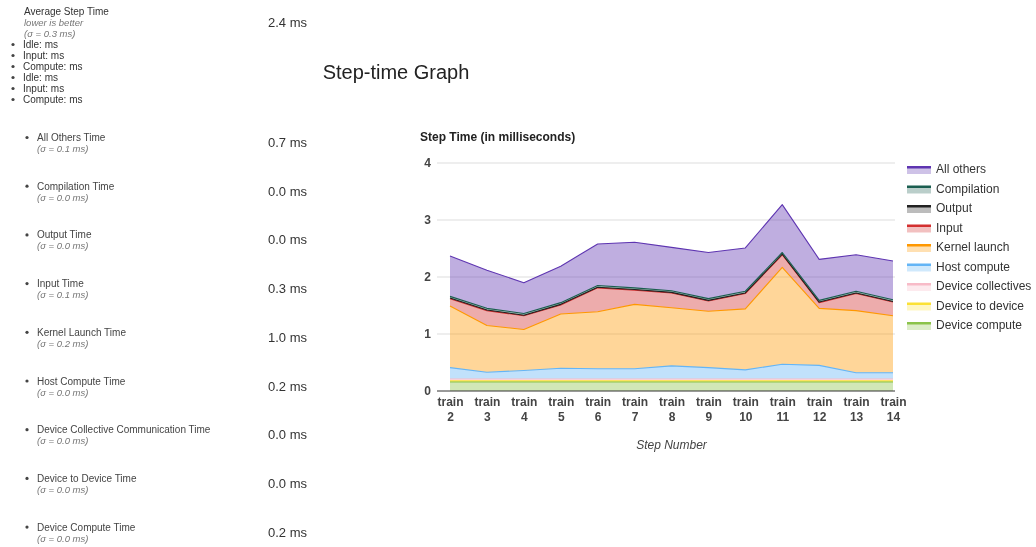 This screenshot has width=1036, height=547. Describe the element at coordinates (288, 22) in the screenshot. I see `text: 2.4 ms` at that location.